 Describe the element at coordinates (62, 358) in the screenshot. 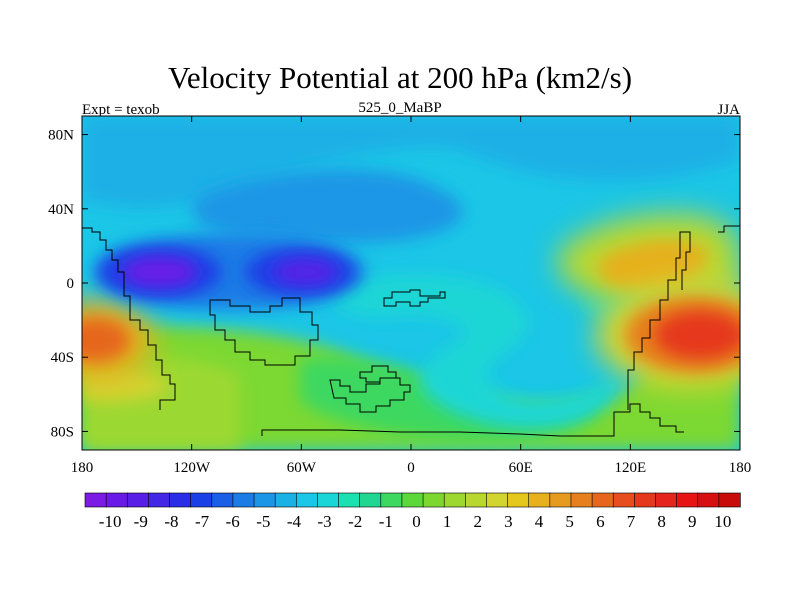

I see `y-tick-label: 40S` at that location.